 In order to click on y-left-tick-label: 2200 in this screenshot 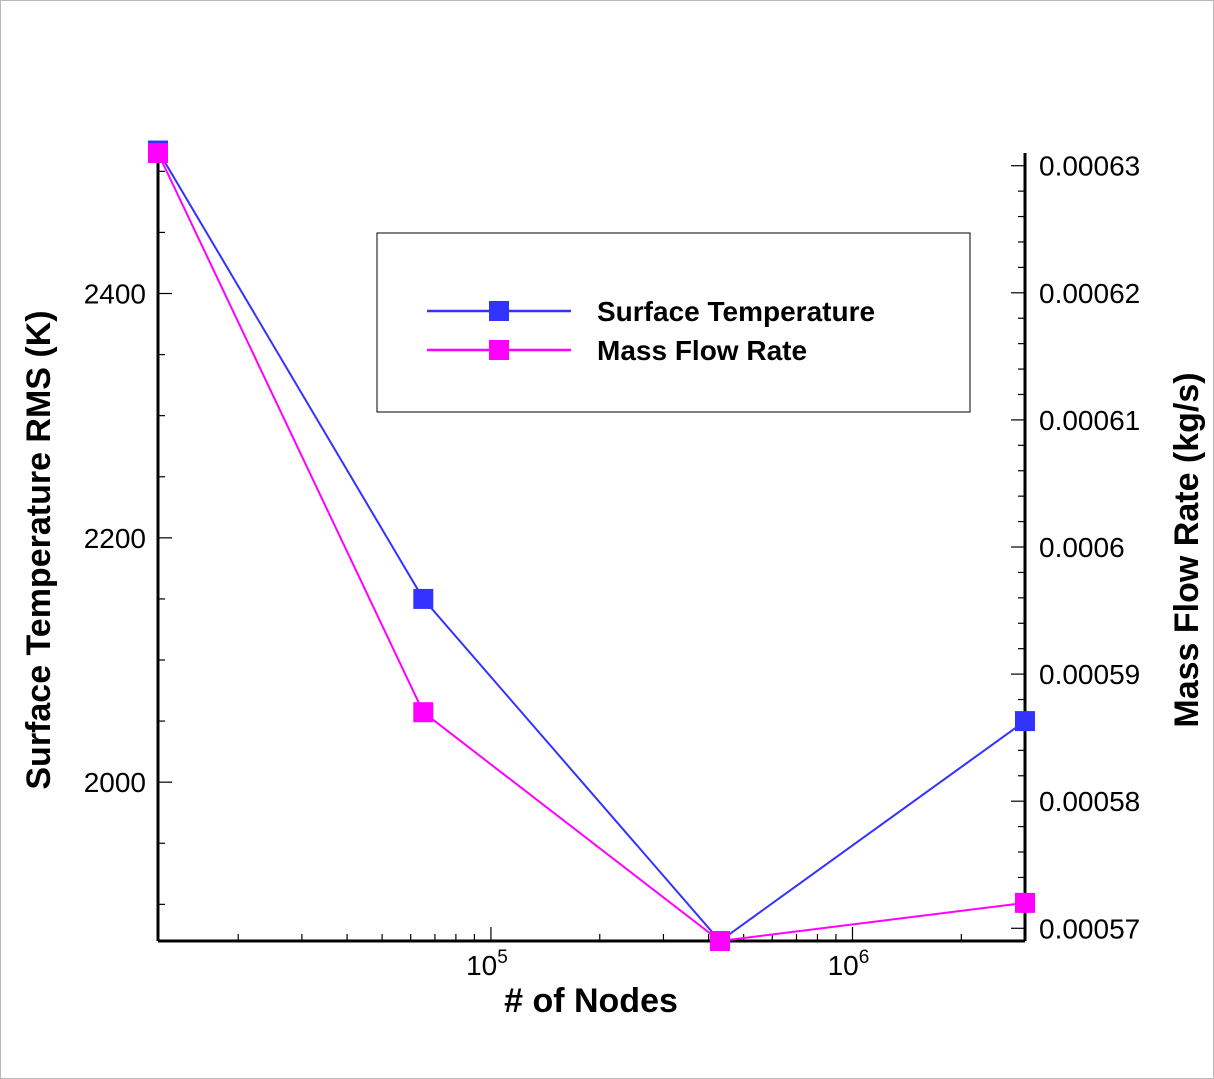, I will do `click(115, 538)`.